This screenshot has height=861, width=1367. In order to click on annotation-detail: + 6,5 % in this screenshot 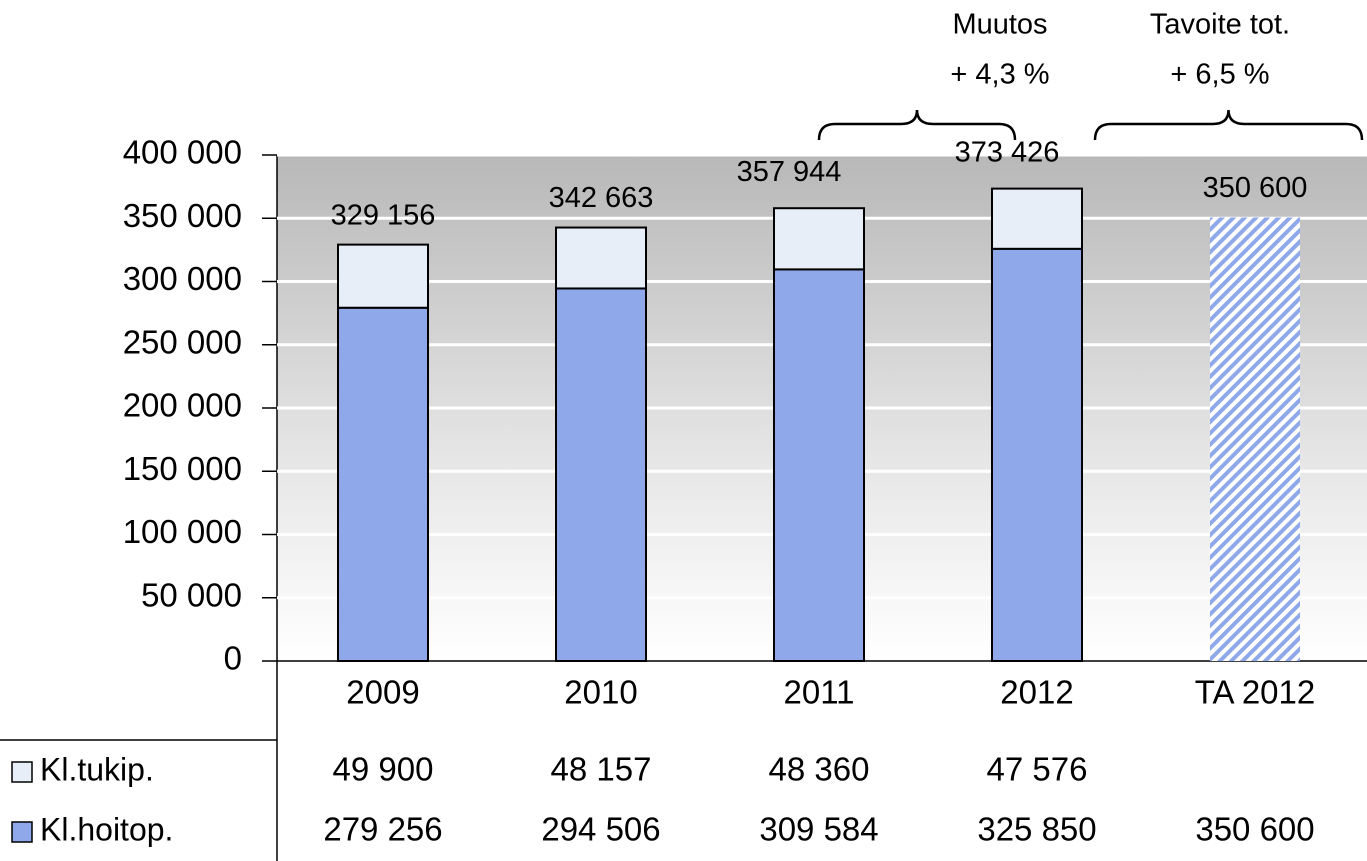, I will do `click(1219, 75)`.